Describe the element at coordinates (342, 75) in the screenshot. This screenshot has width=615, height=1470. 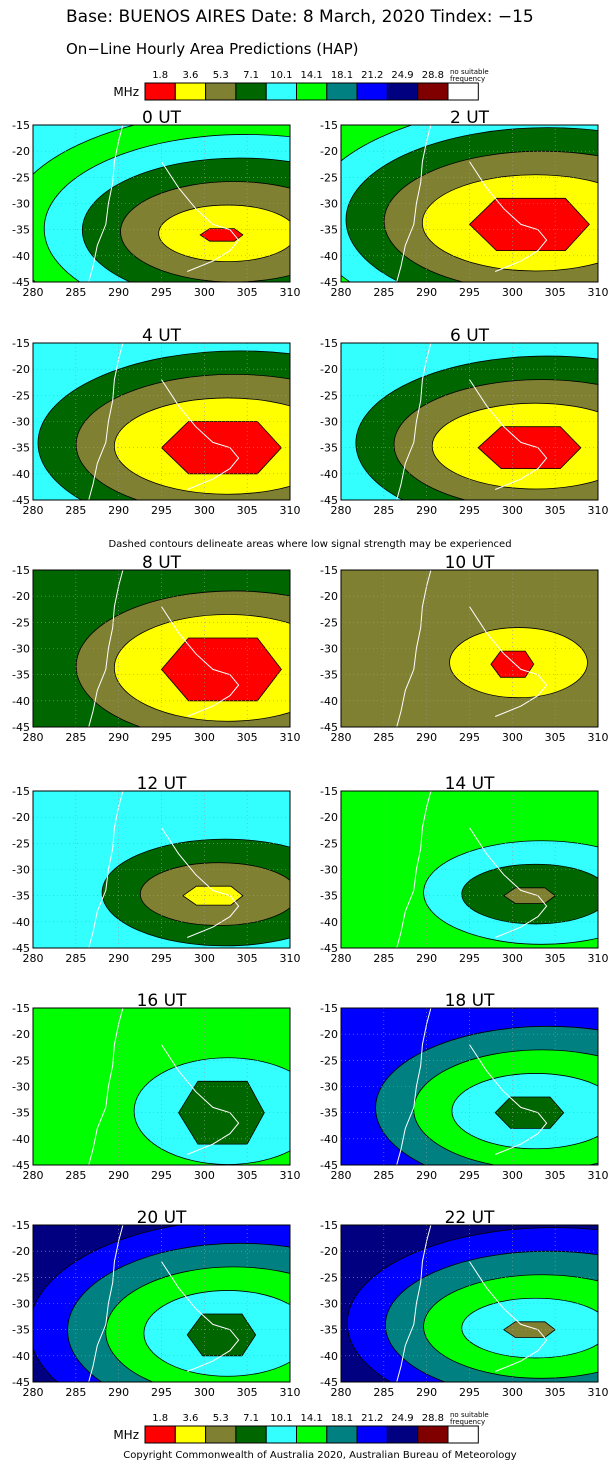
I see `legend-threshold-label: 18.1` at that location.